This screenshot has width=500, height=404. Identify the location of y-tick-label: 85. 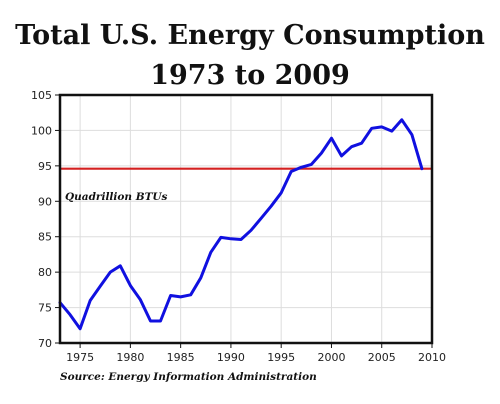
(45, 237).